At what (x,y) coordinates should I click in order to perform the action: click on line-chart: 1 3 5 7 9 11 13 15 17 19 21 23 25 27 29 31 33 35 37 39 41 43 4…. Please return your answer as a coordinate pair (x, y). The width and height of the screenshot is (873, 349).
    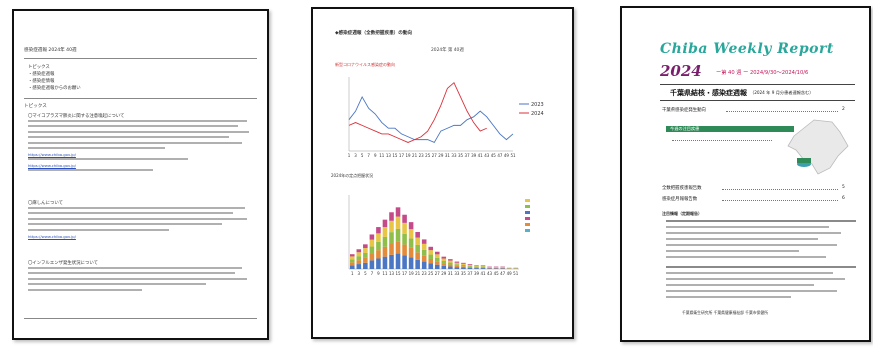
    Looking at the image, I should click on (446, 117).